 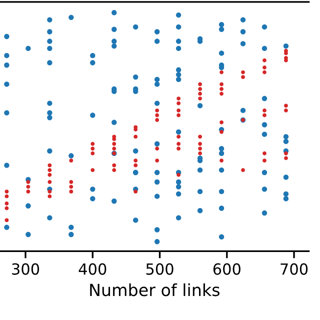 What do you see at coordinates (226, 269) in the screenshot?
I see `x-tick-label: 600` at bounding box center [226, 269].